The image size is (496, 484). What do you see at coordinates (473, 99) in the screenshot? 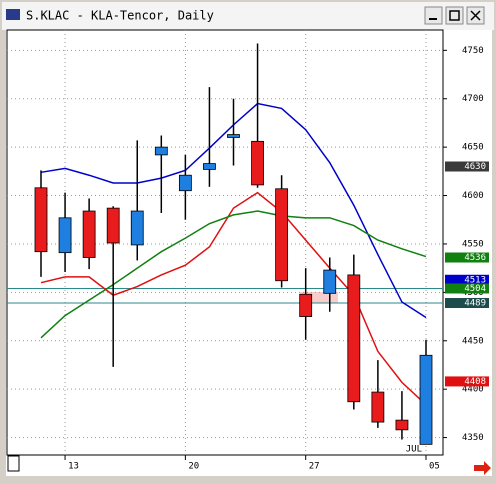
I see `y-tick-label: 4700` at bounding box center [473, 99].